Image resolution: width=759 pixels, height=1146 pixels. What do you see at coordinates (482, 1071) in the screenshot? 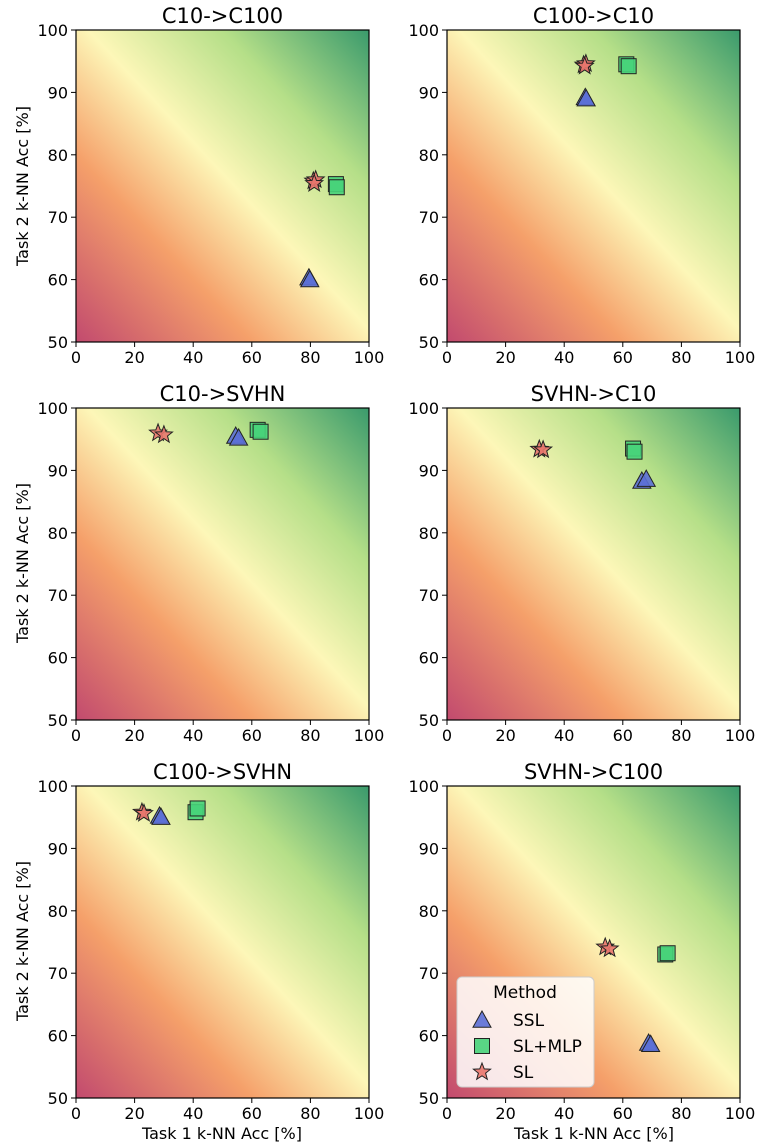
I see `legend-star-icon` at bounding box center [482, 1071].